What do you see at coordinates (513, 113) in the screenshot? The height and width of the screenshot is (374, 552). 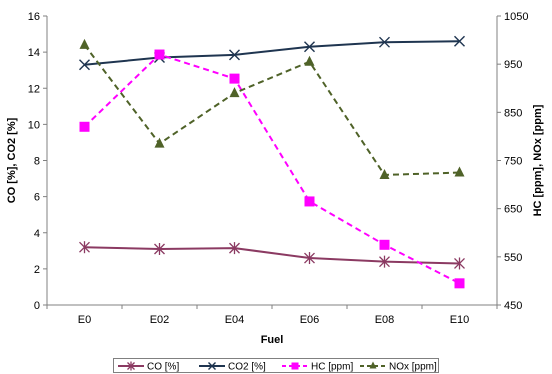 I see `y-right-tick-label: 850` at bounding box center [513, 113].